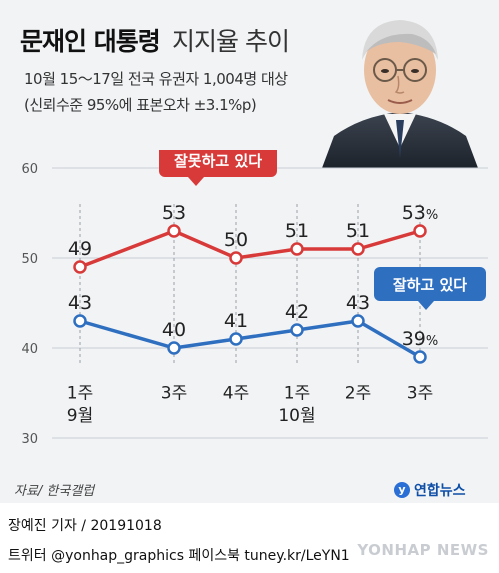 This screenshot has width=499, height=573. I want to click on legend-label: 잘못하고 있다, so click(218, 161).